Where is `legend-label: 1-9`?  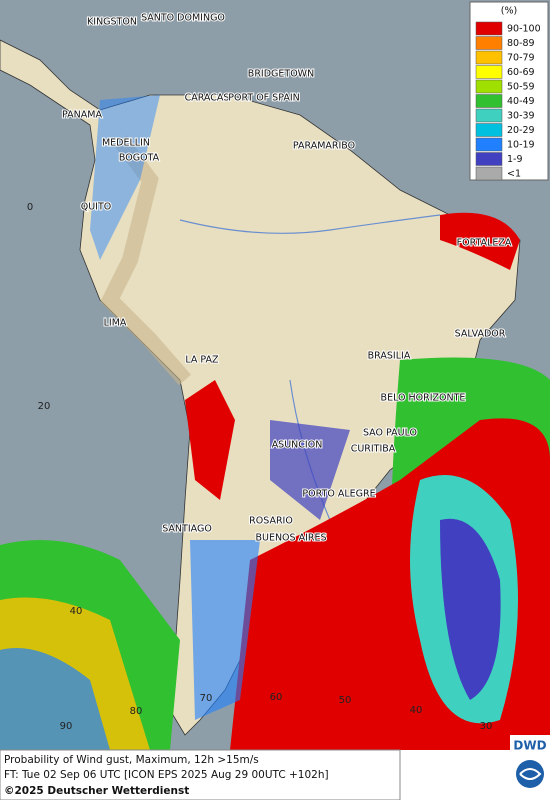 legend-label: 1-9 is located at coordinates (515, 159).